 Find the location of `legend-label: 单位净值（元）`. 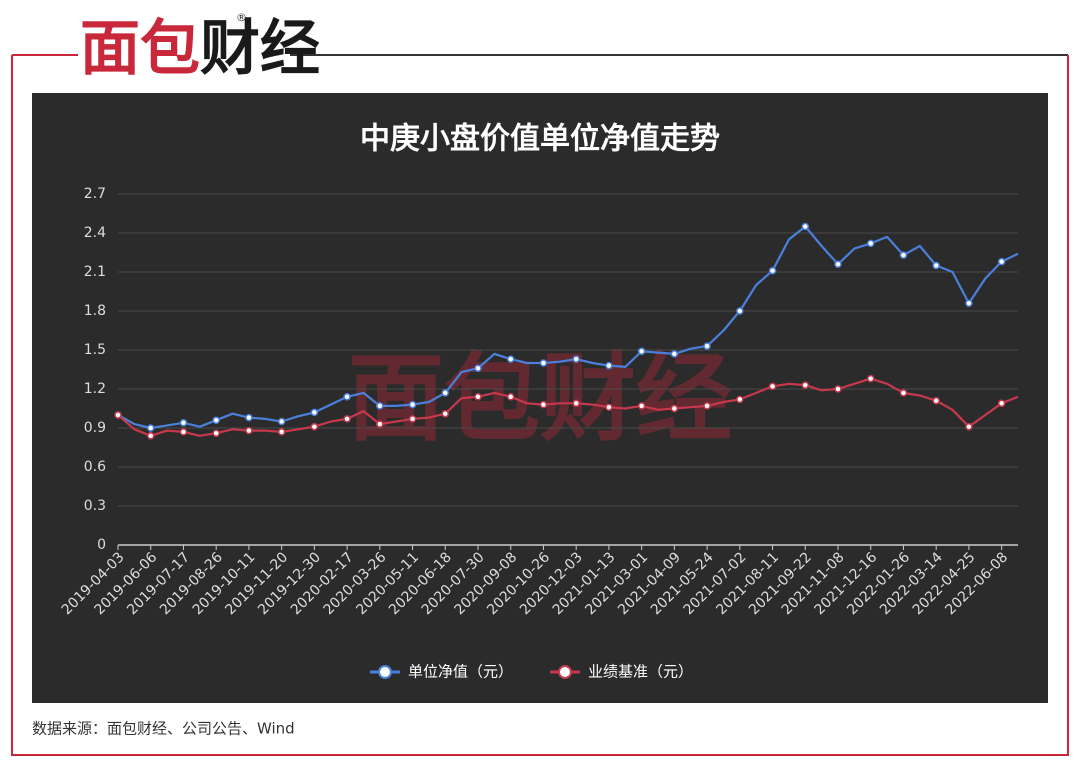

legend-label: 单位净值（元） is located at coordinates (460, 672).